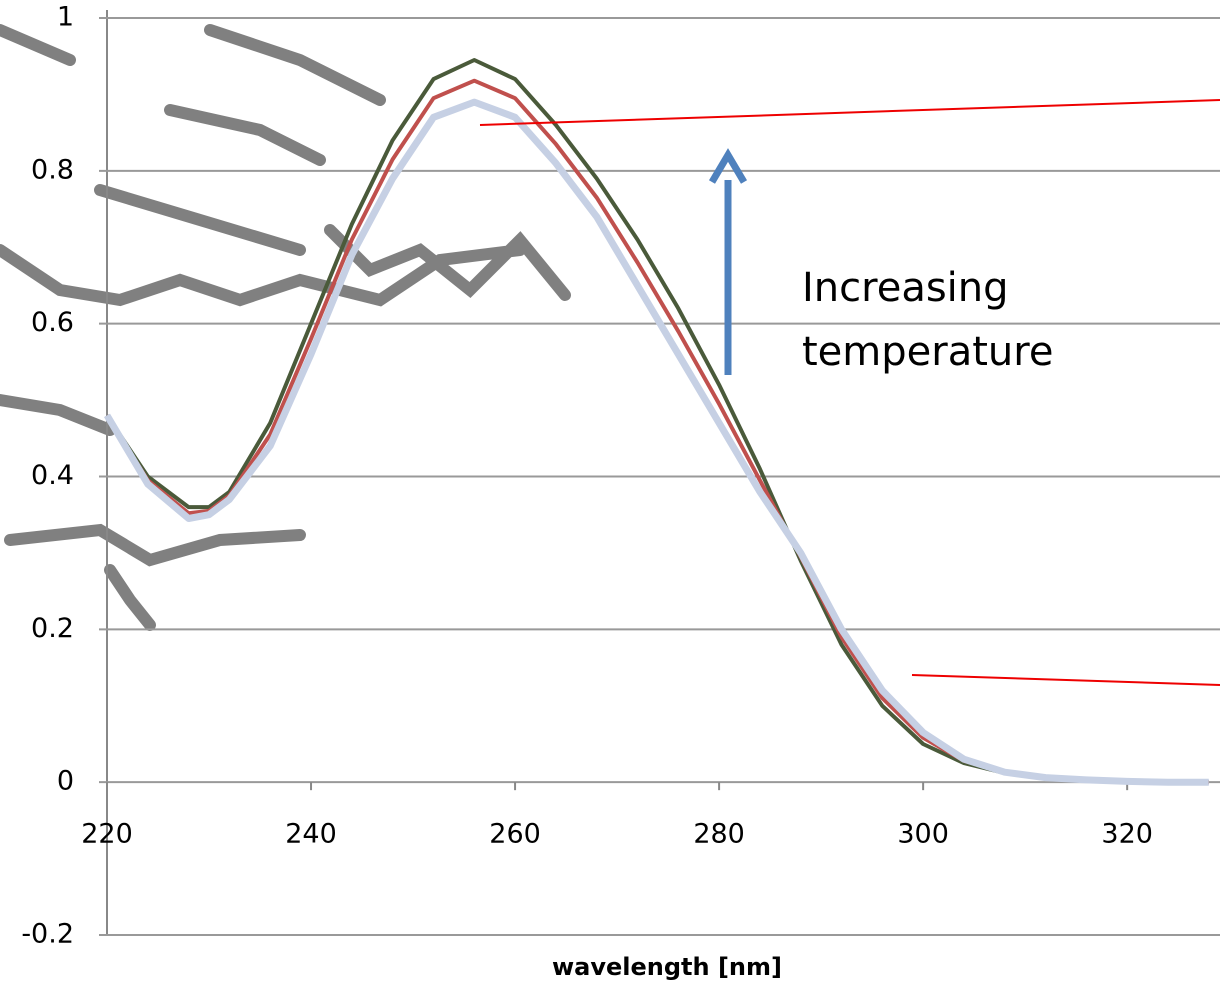 The image size is (1220, 985). What do you see at coordinates (728, 166) in the screenshot?
I see `arrow-head` at bounding box center [728, 166].